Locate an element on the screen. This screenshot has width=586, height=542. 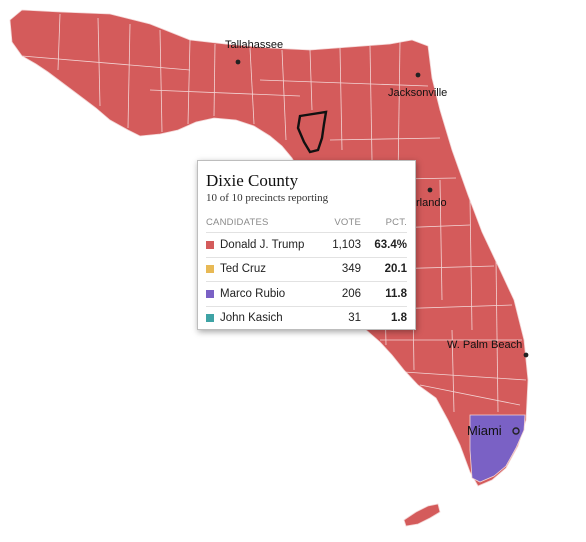
city-label-orlando: rlando is located at coordinates (431, 203).